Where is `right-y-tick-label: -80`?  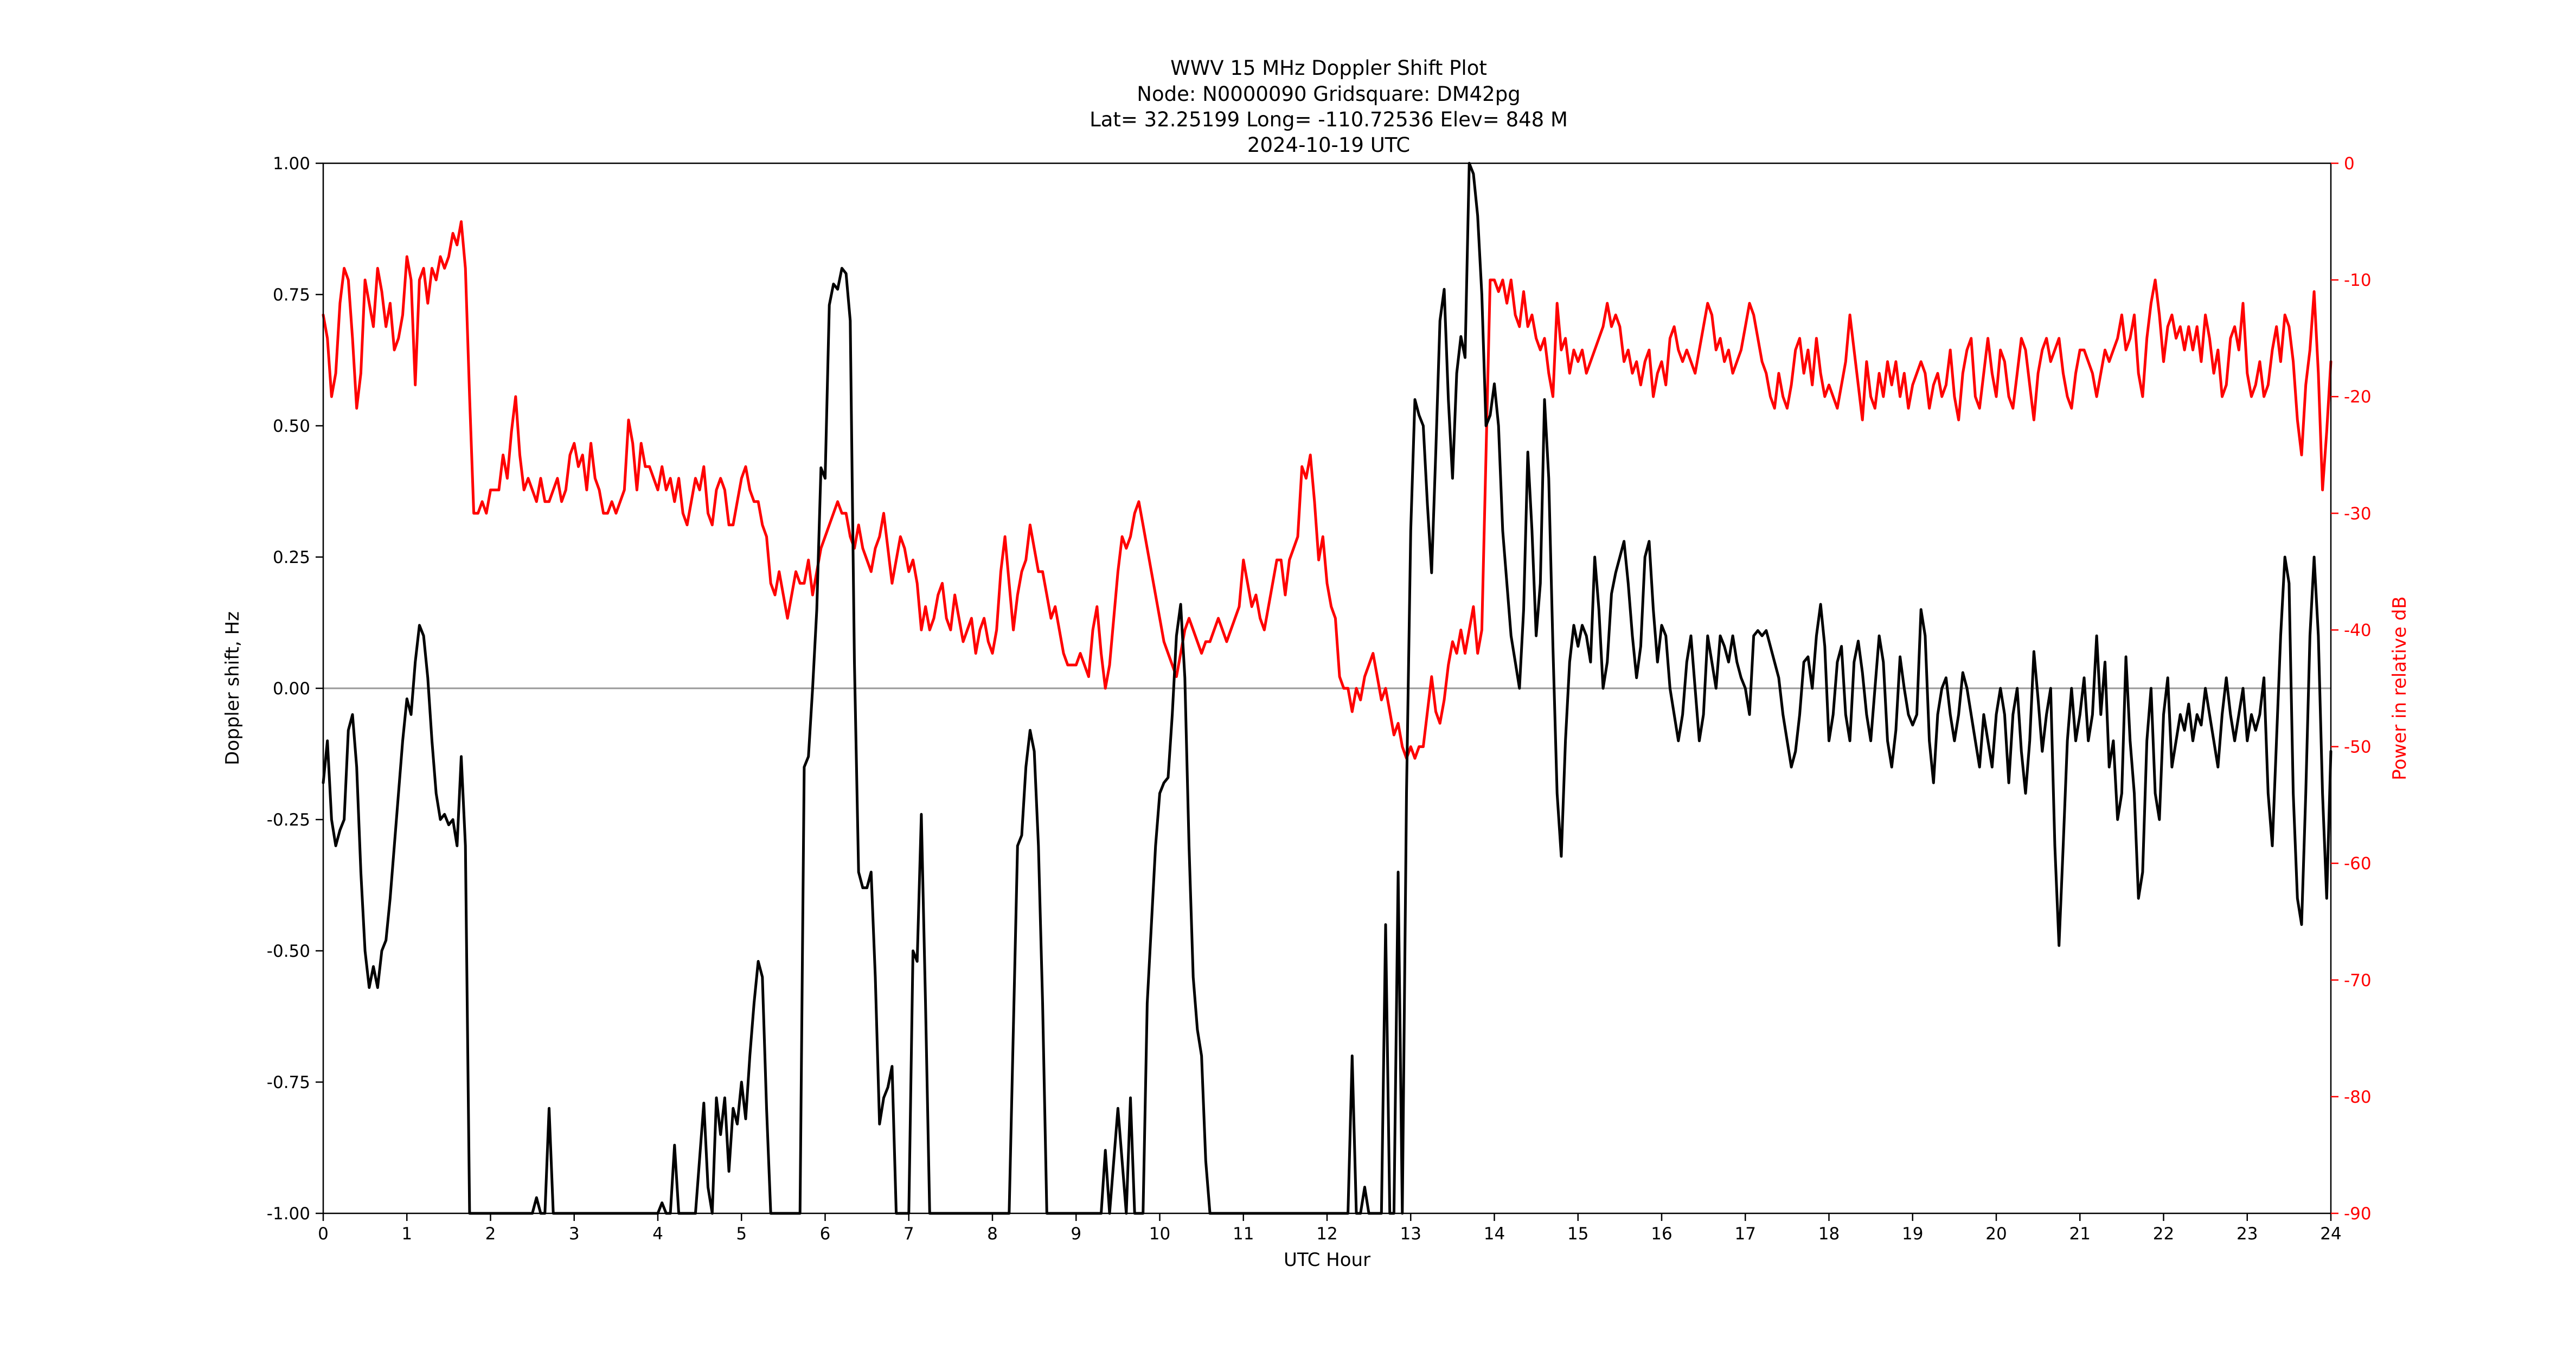
right-y-tick-label: -80 is located at coordinates (2358, 1097).